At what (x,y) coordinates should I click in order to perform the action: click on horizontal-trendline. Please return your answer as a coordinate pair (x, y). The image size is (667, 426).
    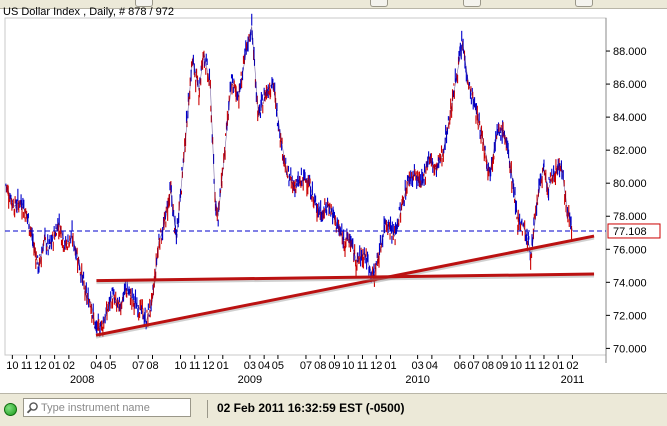
    Looking at the image, I should click on (345, 277).